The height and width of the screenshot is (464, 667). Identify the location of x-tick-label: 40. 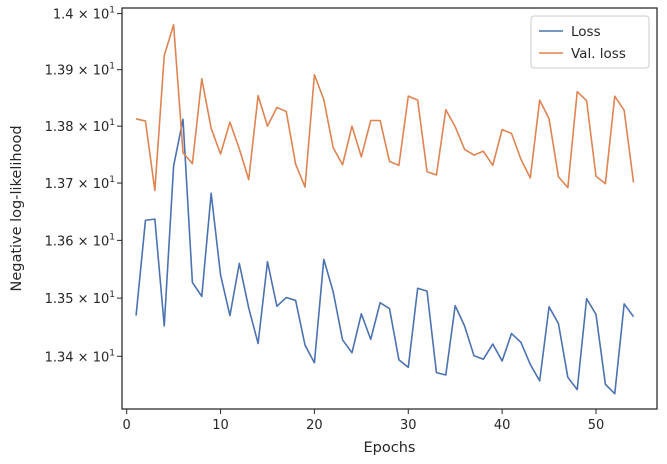
(502, 425).